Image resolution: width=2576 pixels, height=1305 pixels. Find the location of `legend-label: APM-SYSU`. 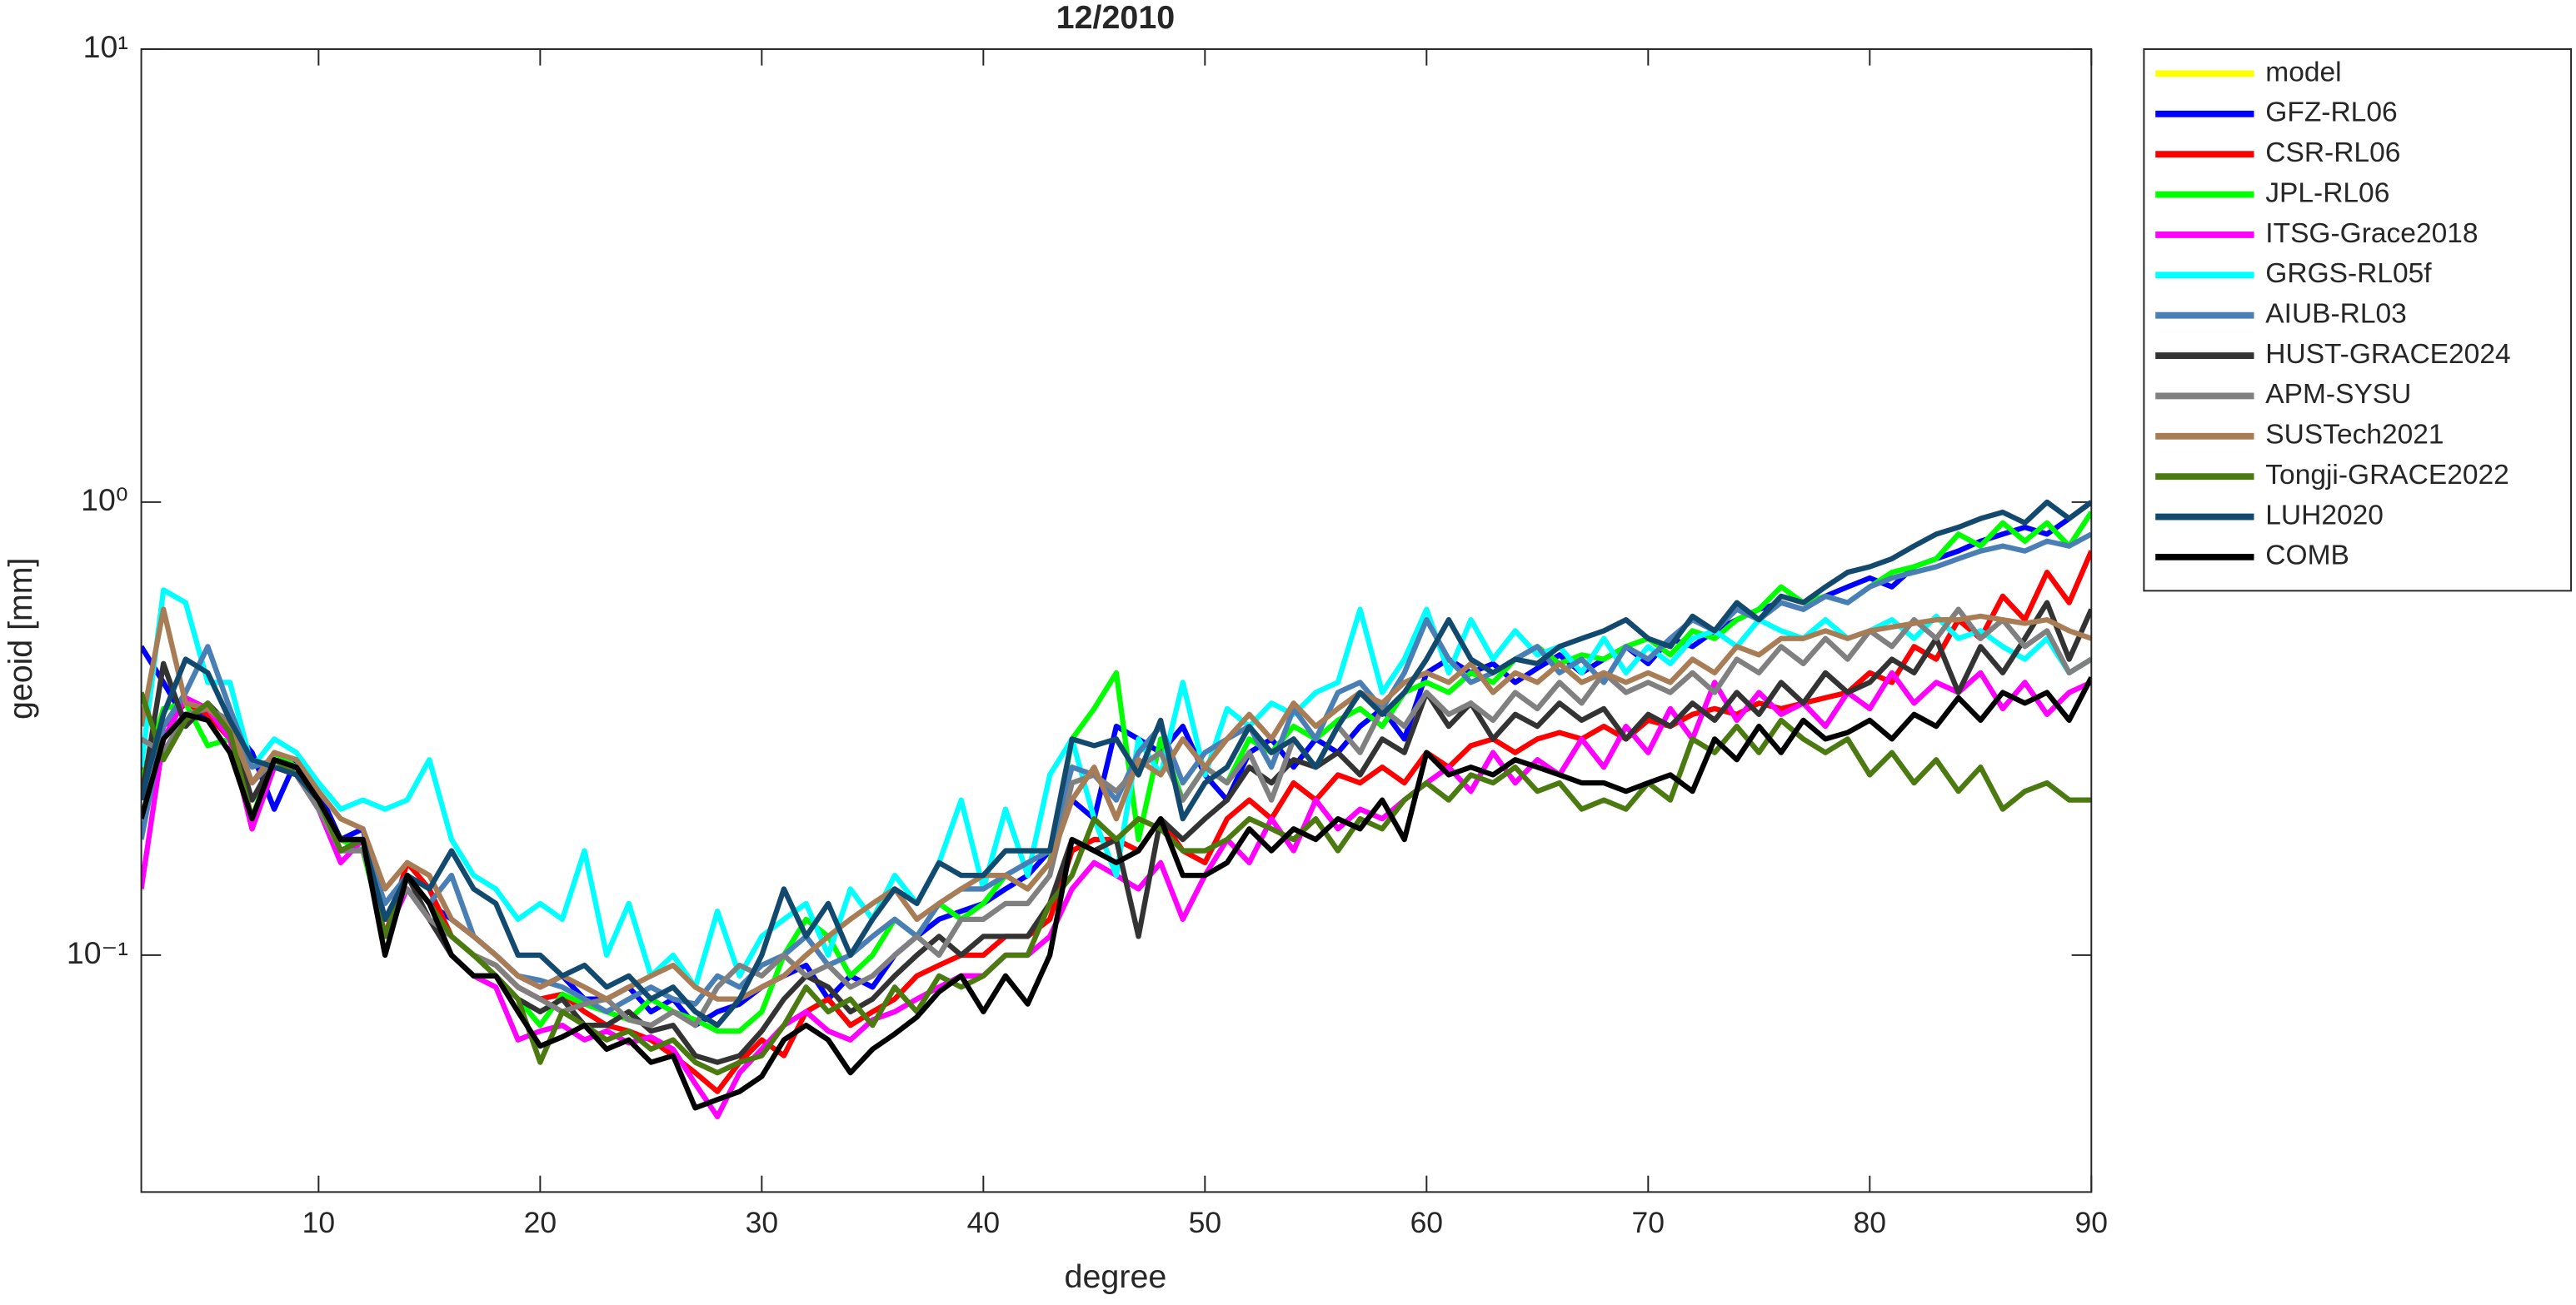

legend-label: APM-SYSU is located at coordinates (2338, 394).